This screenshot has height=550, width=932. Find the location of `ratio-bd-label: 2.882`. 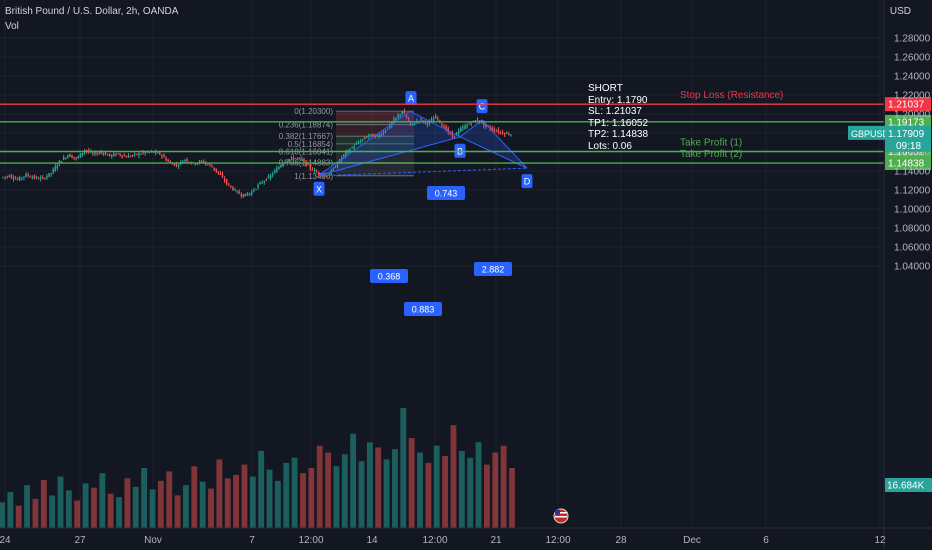

ratio-bd-label: 2.882 is located at coordinates (493, 270).